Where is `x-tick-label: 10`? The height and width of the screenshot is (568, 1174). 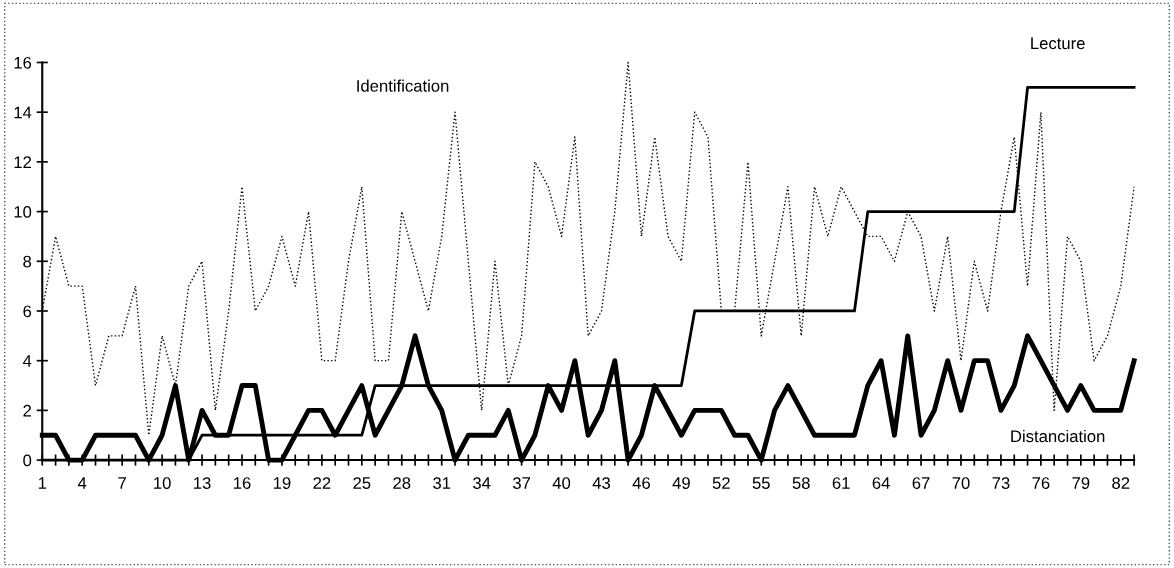
x-tick-label: 10 is located at coordinates (162, 483).